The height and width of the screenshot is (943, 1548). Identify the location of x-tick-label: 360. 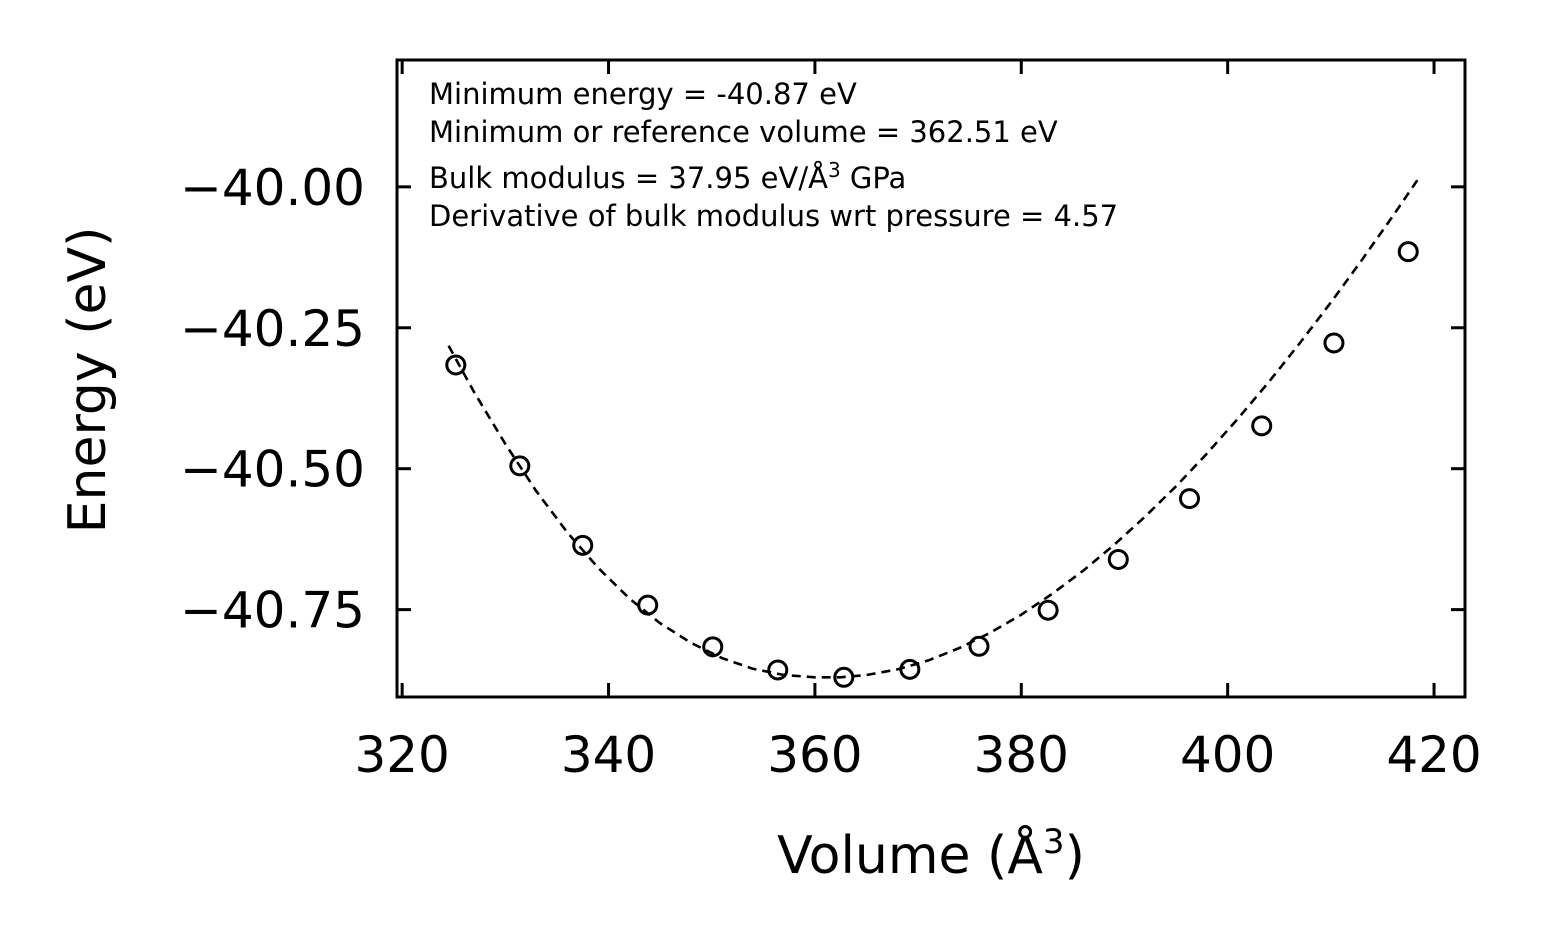
(814, 755).